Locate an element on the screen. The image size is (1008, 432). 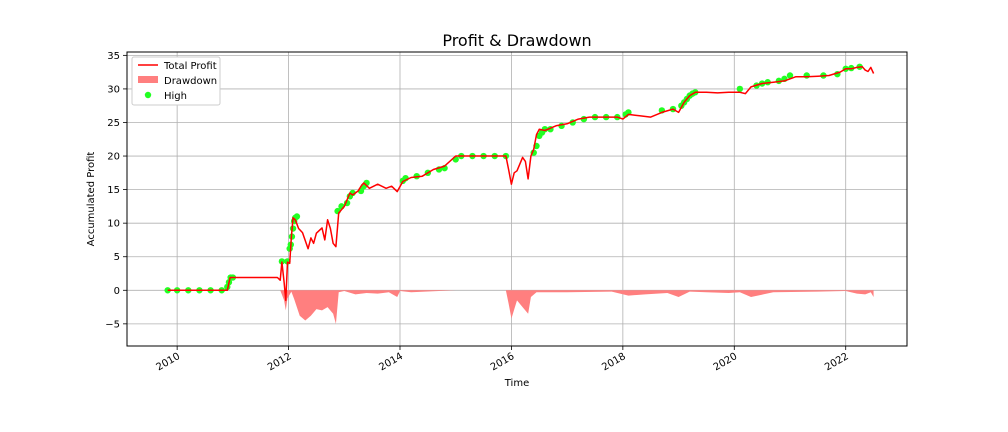
x-axis-label: Time is located at coordinates (516, 383).